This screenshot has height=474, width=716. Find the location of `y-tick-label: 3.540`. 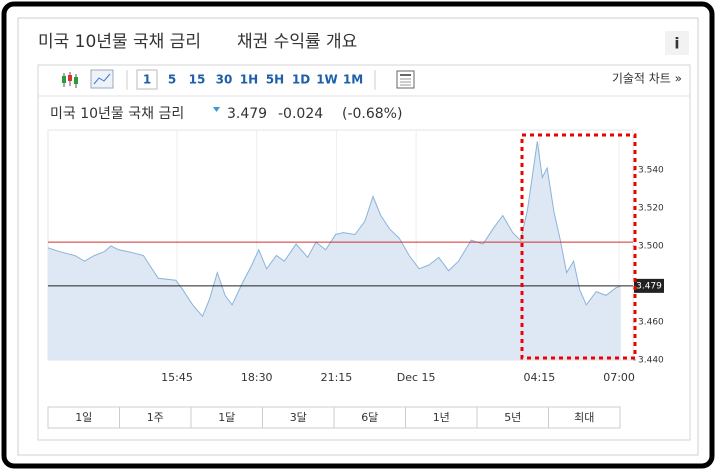

y-tick-label: 3.540 is located at coordinates (651, 170).